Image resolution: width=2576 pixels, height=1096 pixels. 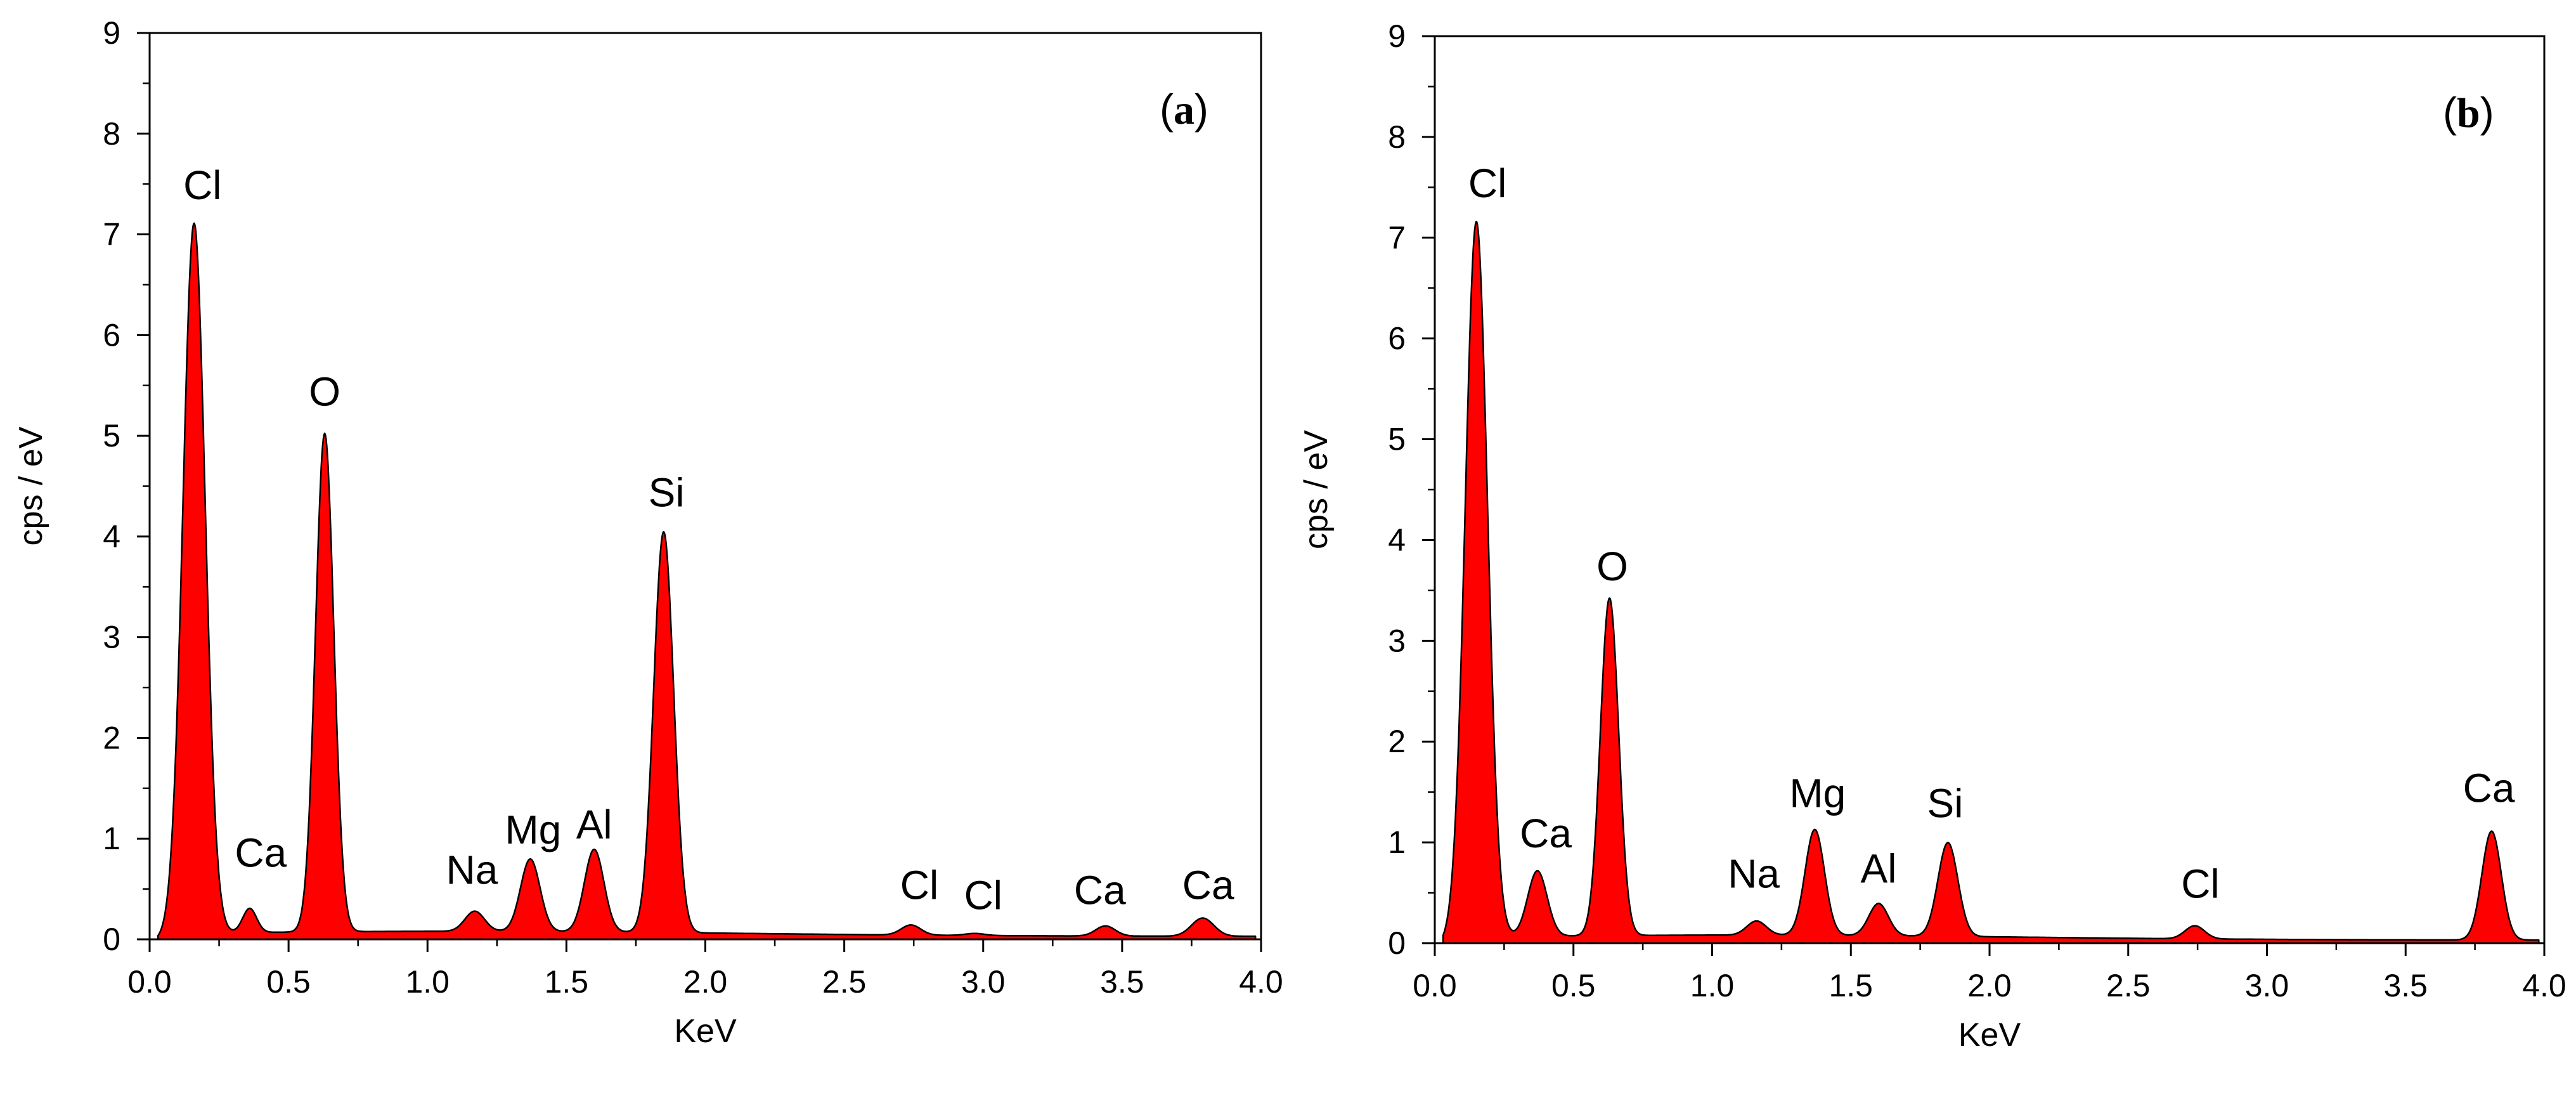 I want to click on y-axis-title-b: cps / eV, so click(x=1316, y=490).